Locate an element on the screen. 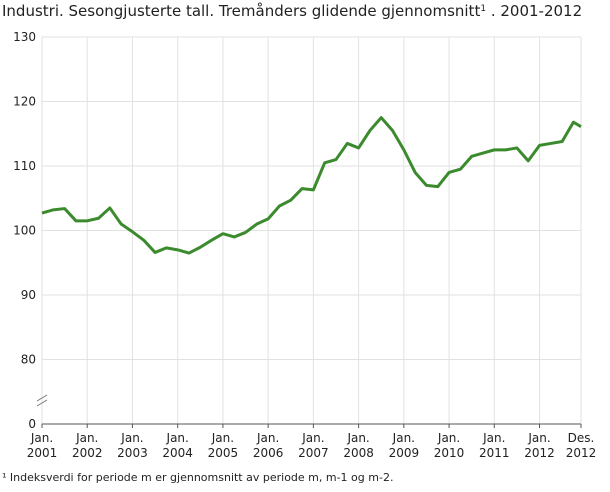  x-tick-label: Jan. 2009 is located at coordinates (404, 445).